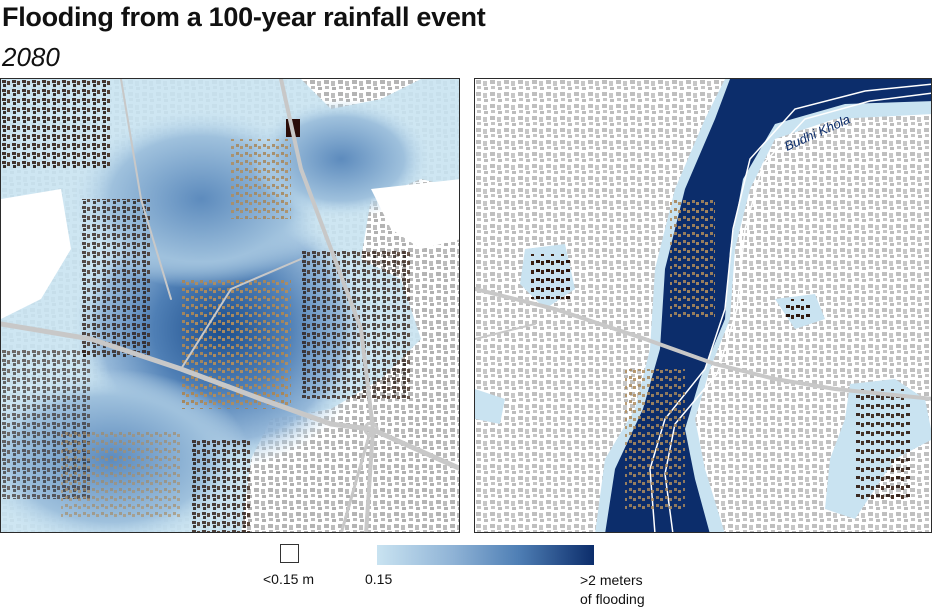  What do you see at coordinates (612, 599) in the screenshot?
I see `legend-ramp-max-line2: of flooding` at bounding box center [612, 599].